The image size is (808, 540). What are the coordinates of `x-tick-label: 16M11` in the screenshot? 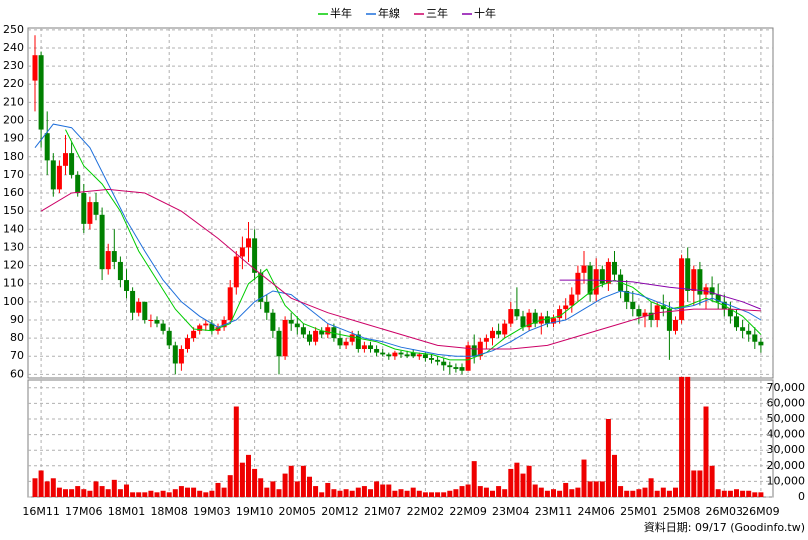 It's located at (41, 511).